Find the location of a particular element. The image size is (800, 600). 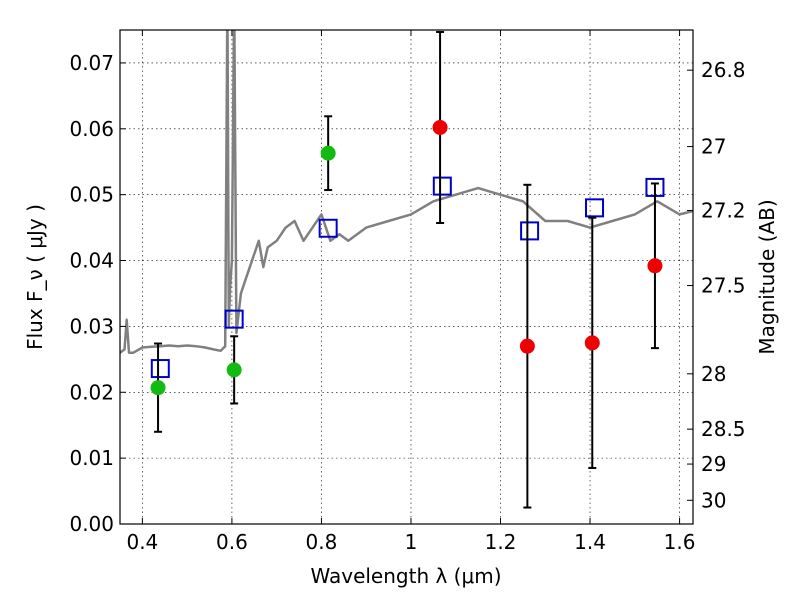

right-tick-label: 28.5 is located at coordinates (723, 429).